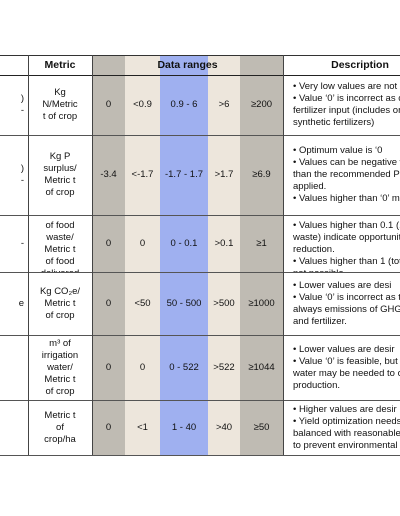 Image resolution: width=400 pixels, height=516 pixels. What do you see at coordinates (60, 367) in the screenshot?
I see `metric-line: water/` at bounding box center [60, 367].